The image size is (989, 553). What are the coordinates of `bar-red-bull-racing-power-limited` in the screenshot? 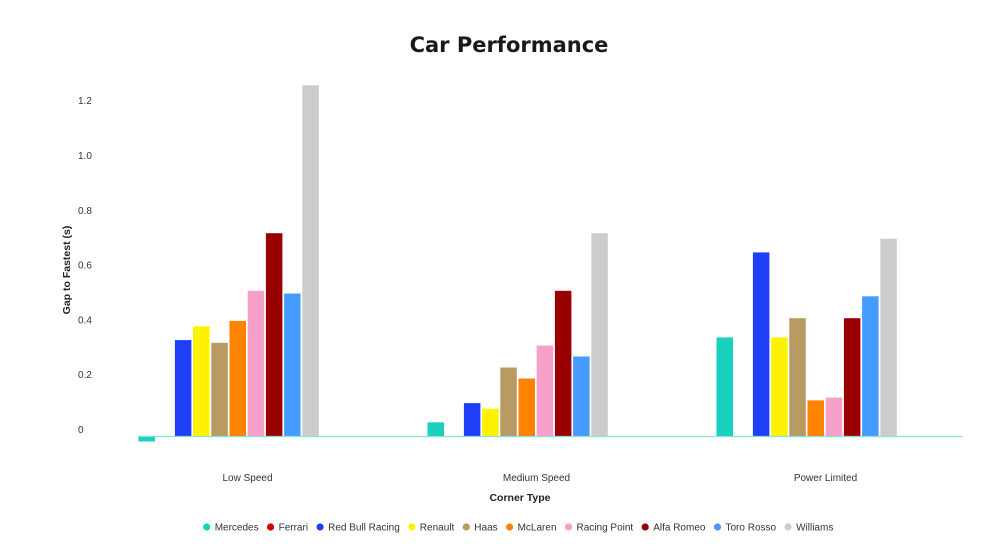 It's located at (761, 344).